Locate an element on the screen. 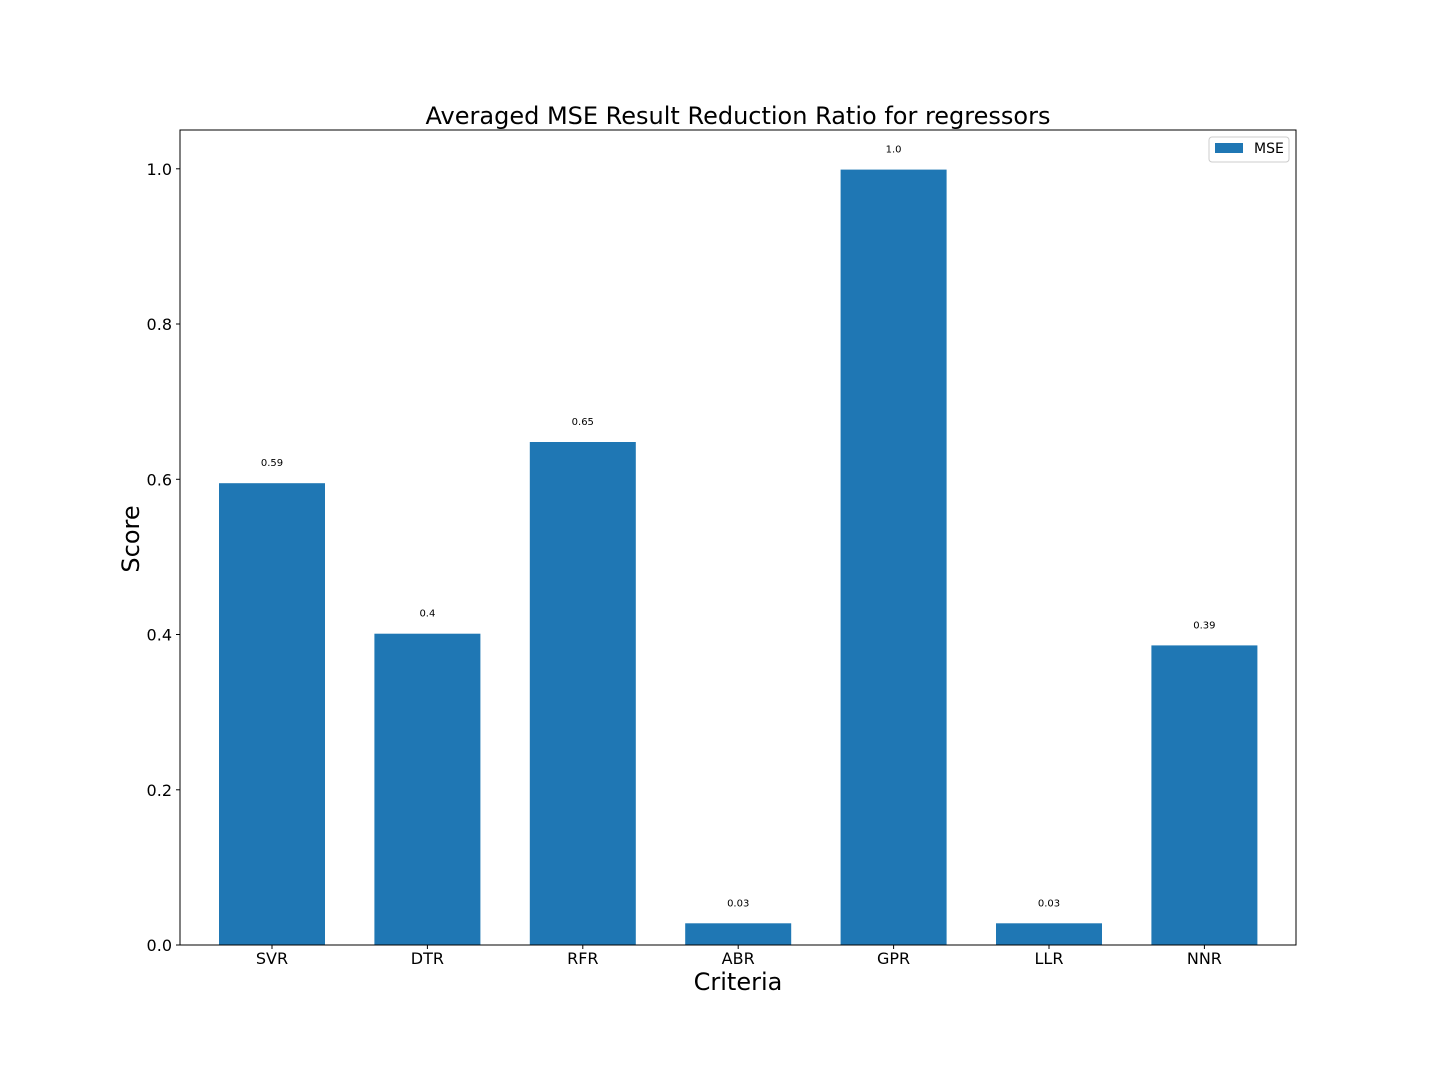  x-tick-label: DTR is located at coordinates (427, 958).